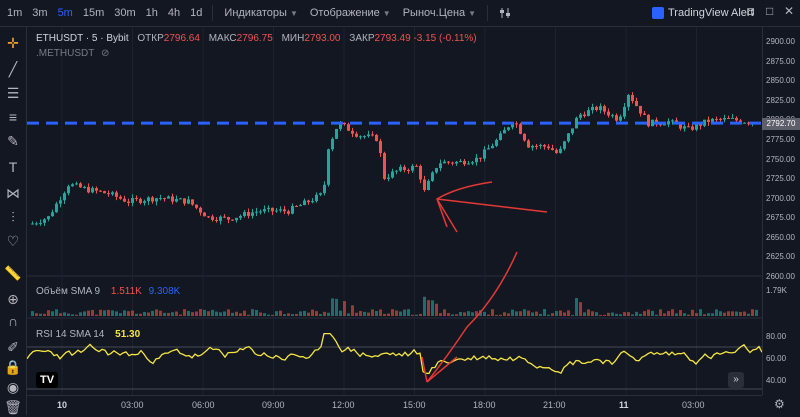  Describe the element at coordinates (13, 117) in the screenshot. I see `channel-icon: ≡` at that location.